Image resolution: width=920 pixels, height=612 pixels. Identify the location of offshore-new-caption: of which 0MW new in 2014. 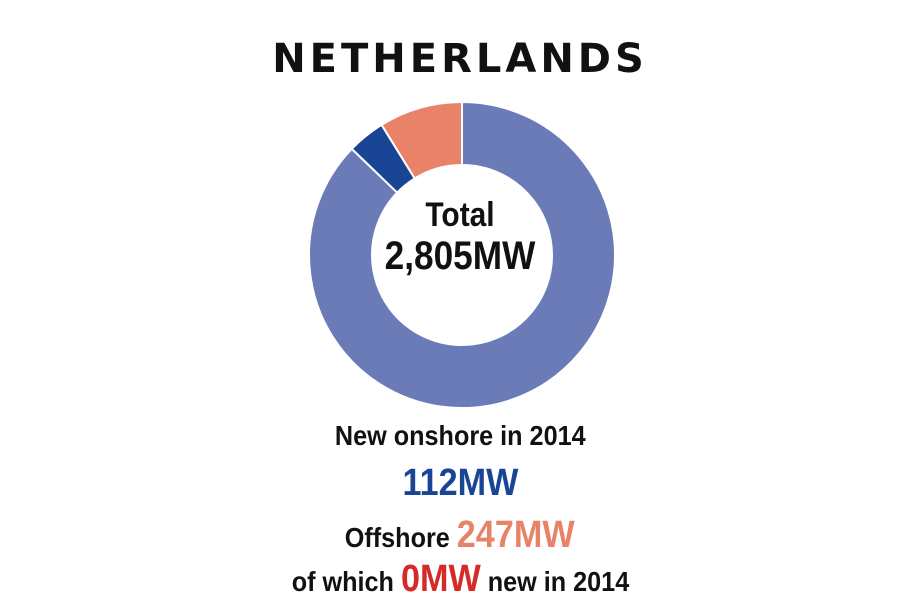
(460, 579).